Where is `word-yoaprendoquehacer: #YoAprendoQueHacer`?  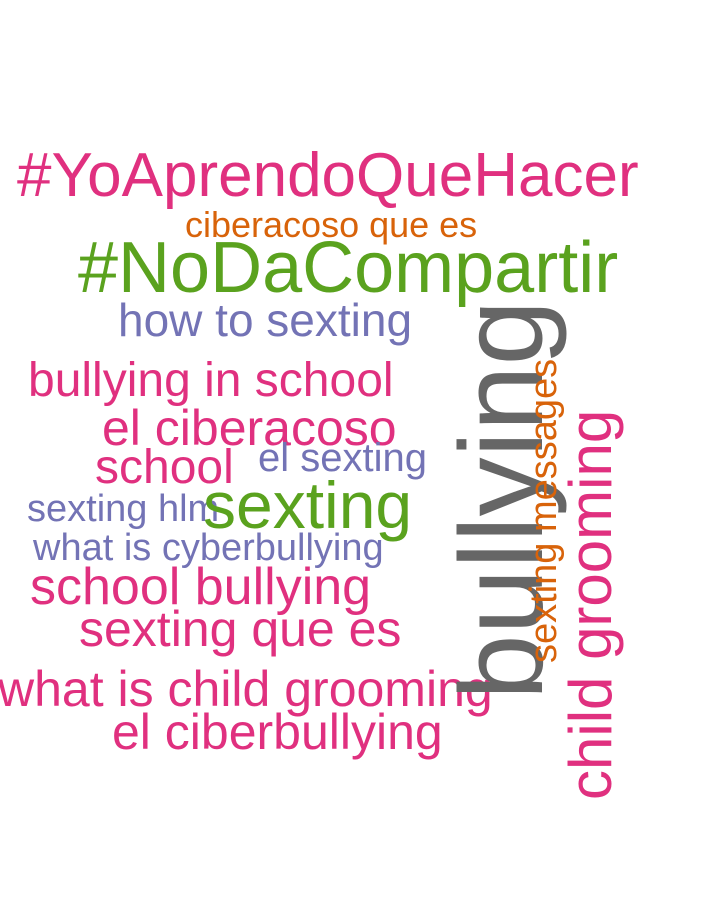
word-yoaprendoquehacer: #YoAprendoQueHacer is located at coordinates (328, 175).